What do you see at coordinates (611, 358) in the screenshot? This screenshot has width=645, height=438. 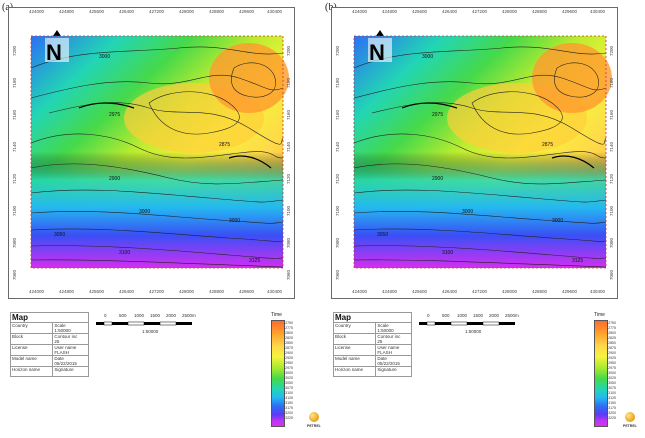 I see `legend-value: -2925` at bounding box center [611, 358].